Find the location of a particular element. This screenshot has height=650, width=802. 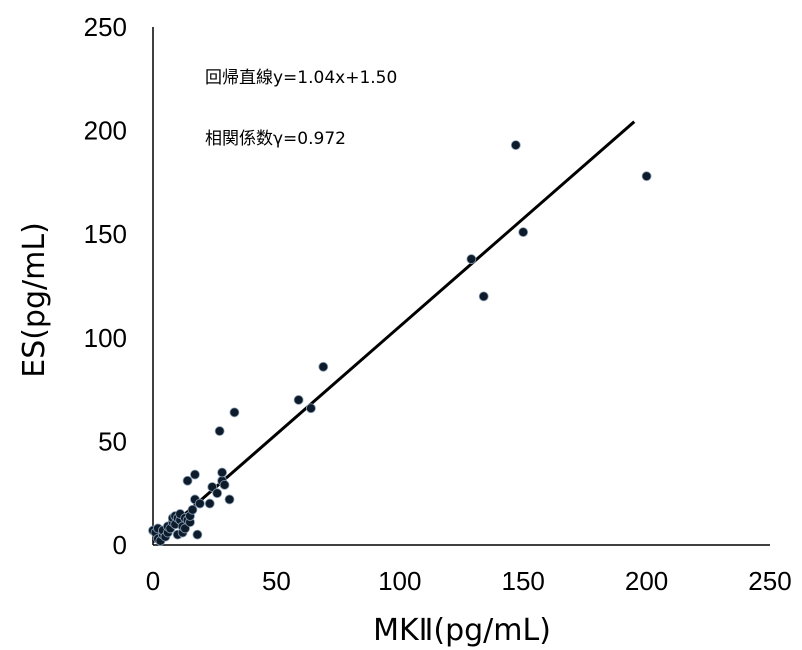

y-tick-label: 50 is located at coordinates (112, 441).